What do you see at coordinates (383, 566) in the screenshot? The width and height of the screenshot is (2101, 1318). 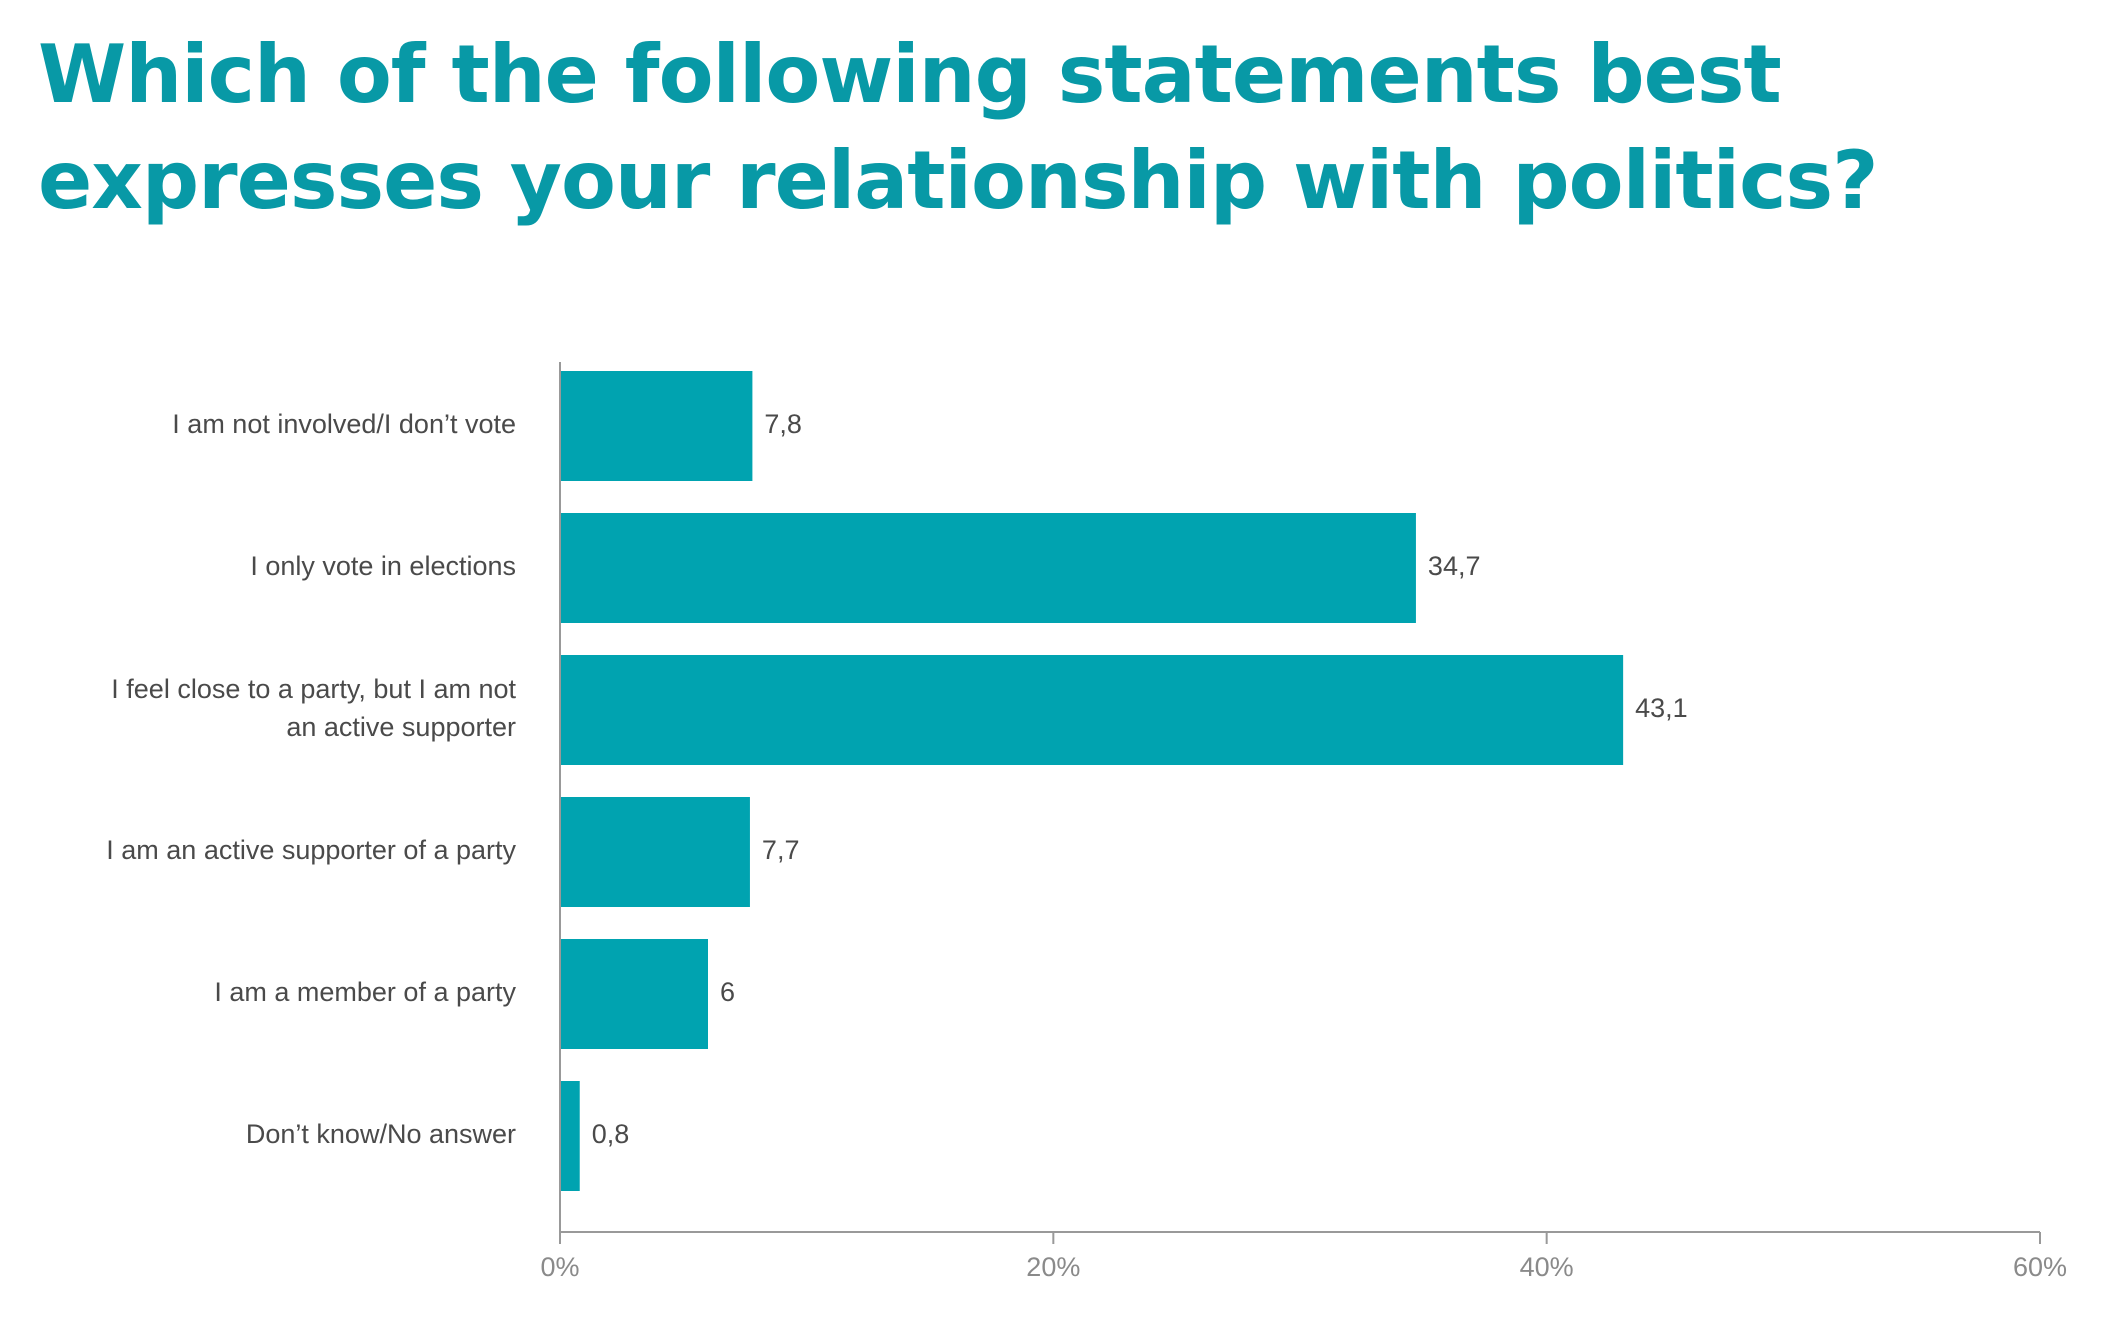 I see `category-label: I only vote in elections` at bounding box center [383, 566].